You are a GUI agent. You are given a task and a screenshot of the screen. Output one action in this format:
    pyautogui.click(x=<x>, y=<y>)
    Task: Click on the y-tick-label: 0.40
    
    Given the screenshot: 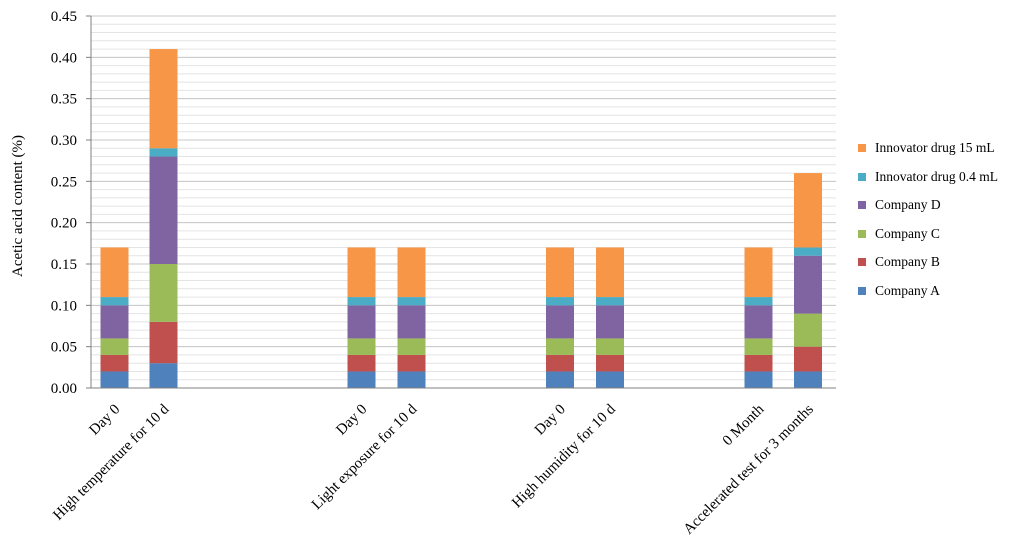 What is the action you would take?
    pyautogui.click(x=64, y=58)
    